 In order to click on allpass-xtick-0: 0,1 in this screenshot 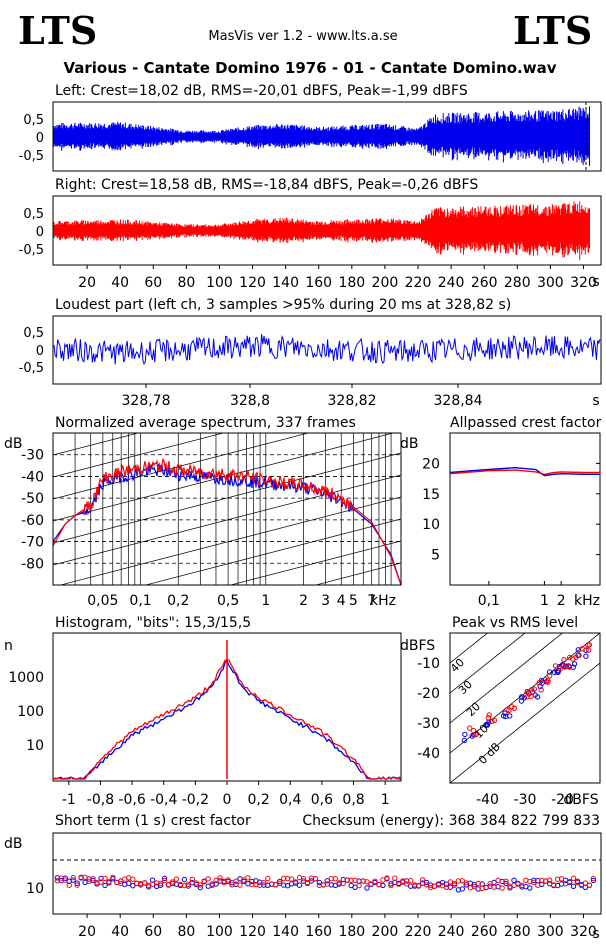, I will do `click(489, 601)`.